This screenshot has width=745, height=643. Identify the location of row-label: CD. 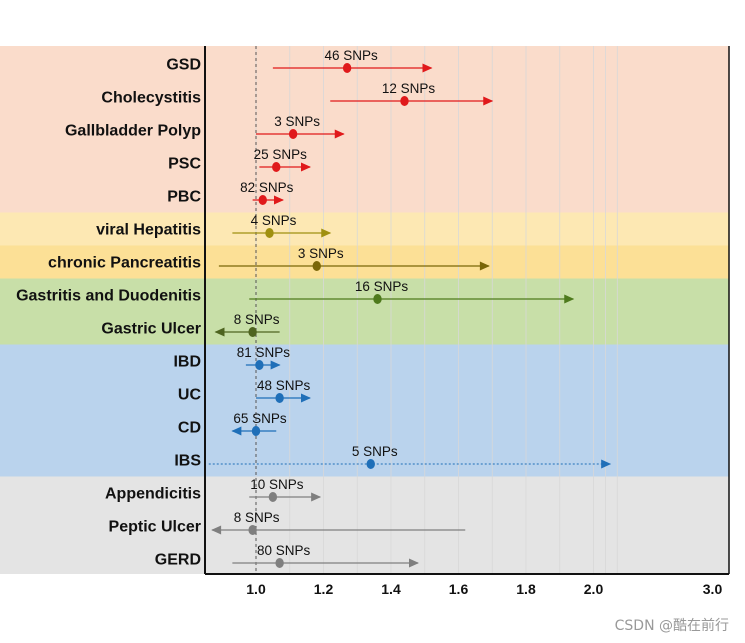
(189, 428).